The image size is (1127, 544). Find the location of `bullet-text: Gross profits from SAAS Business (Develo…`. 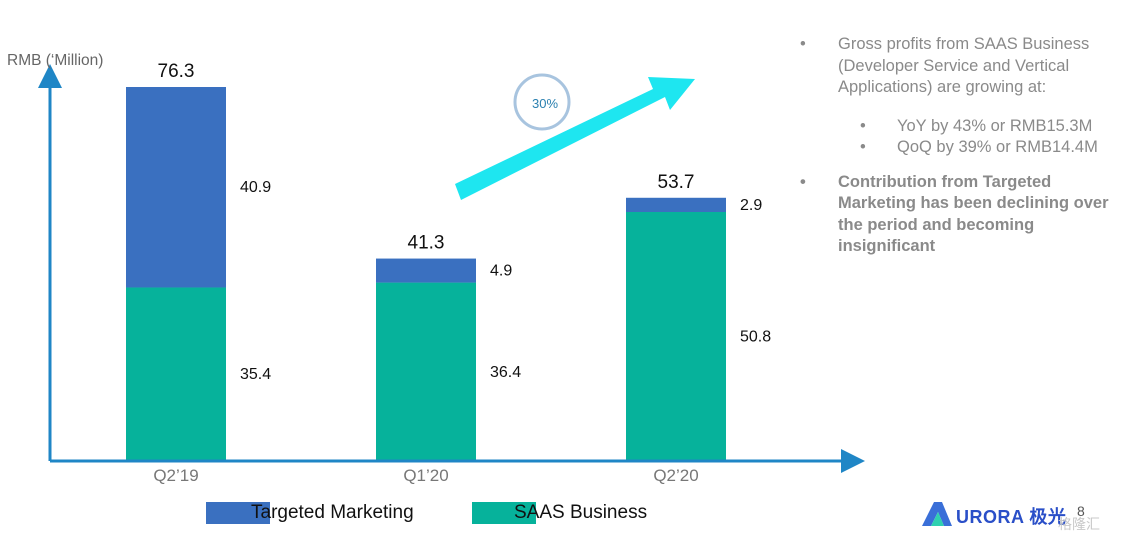

bullet-text: Gross profits from SAAS Business (Develo… is located at coordinates (964, 65).